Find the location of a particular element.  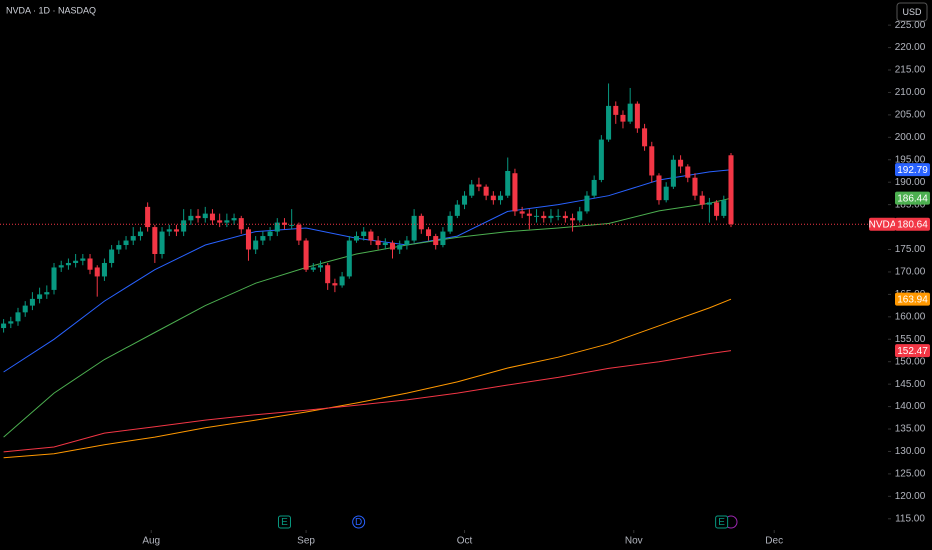

x-tick-label: Nov is located at coordinates (634, 541).